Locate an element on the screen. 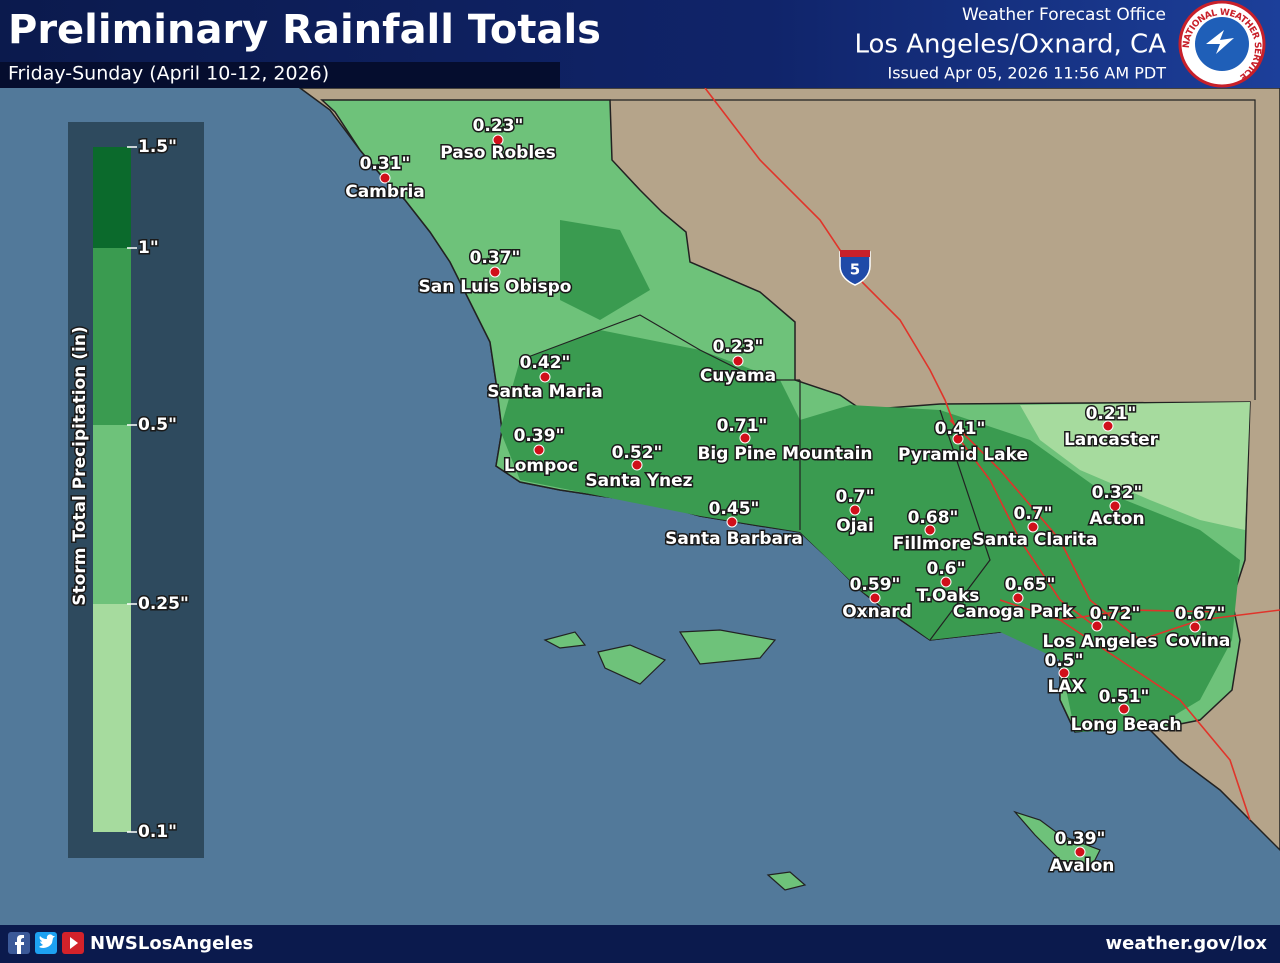 This screenshot has width=1280, height=963. station-amount: 0.72" is located at coordinates (1115, 614).